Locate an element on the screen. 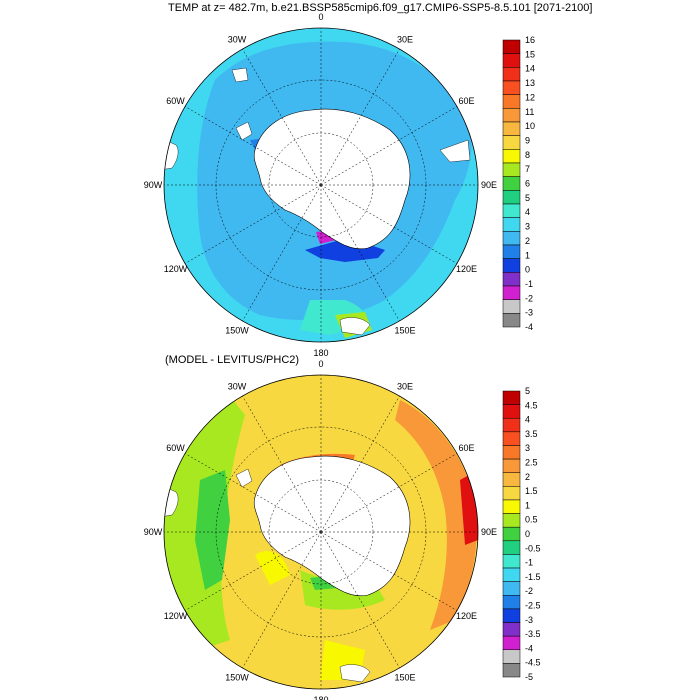  bottom-field-yellow-patch is located at coordinates (272, 568).